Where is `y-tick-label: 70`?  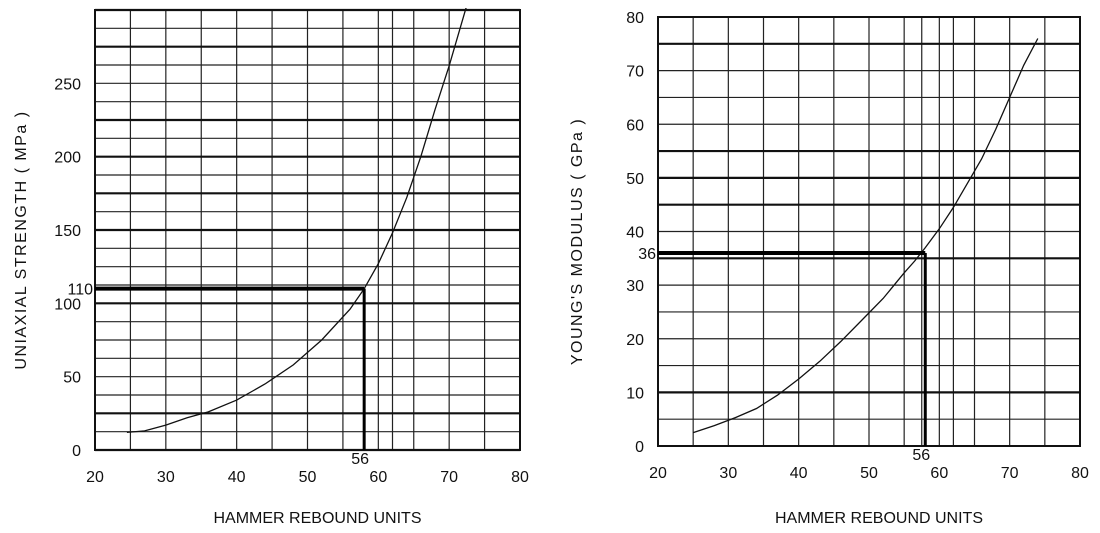
y-tick-label: 70 is located at coordinates (635, 72).